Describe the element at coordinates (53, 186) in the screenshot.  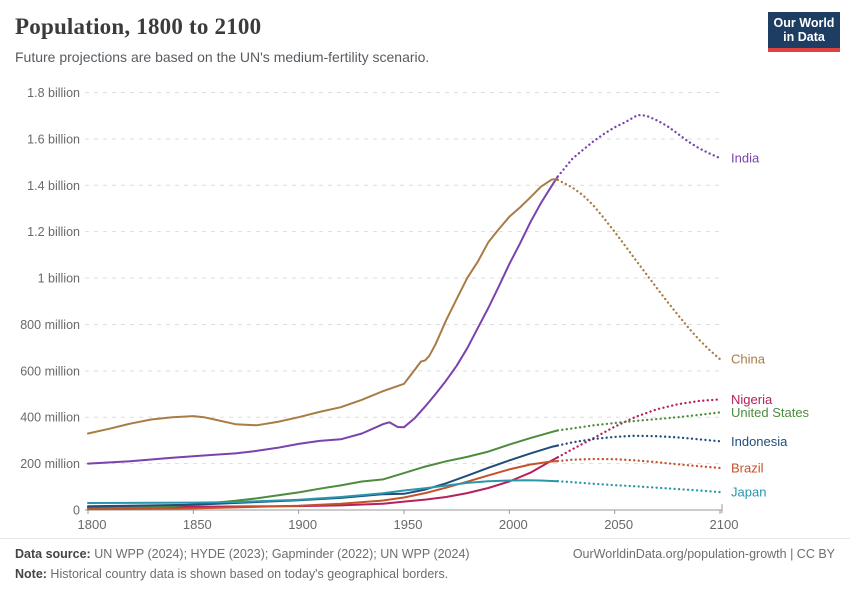
I see `y-axis-tick-label: 1.4 billion` at that location.